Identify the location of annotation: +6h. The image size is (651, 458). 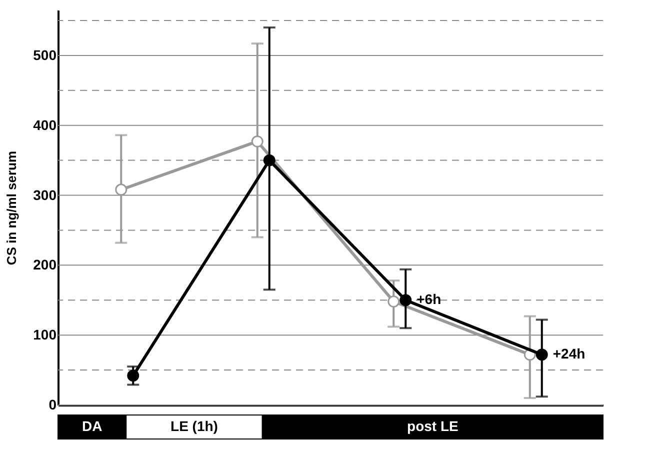
(429, 299).